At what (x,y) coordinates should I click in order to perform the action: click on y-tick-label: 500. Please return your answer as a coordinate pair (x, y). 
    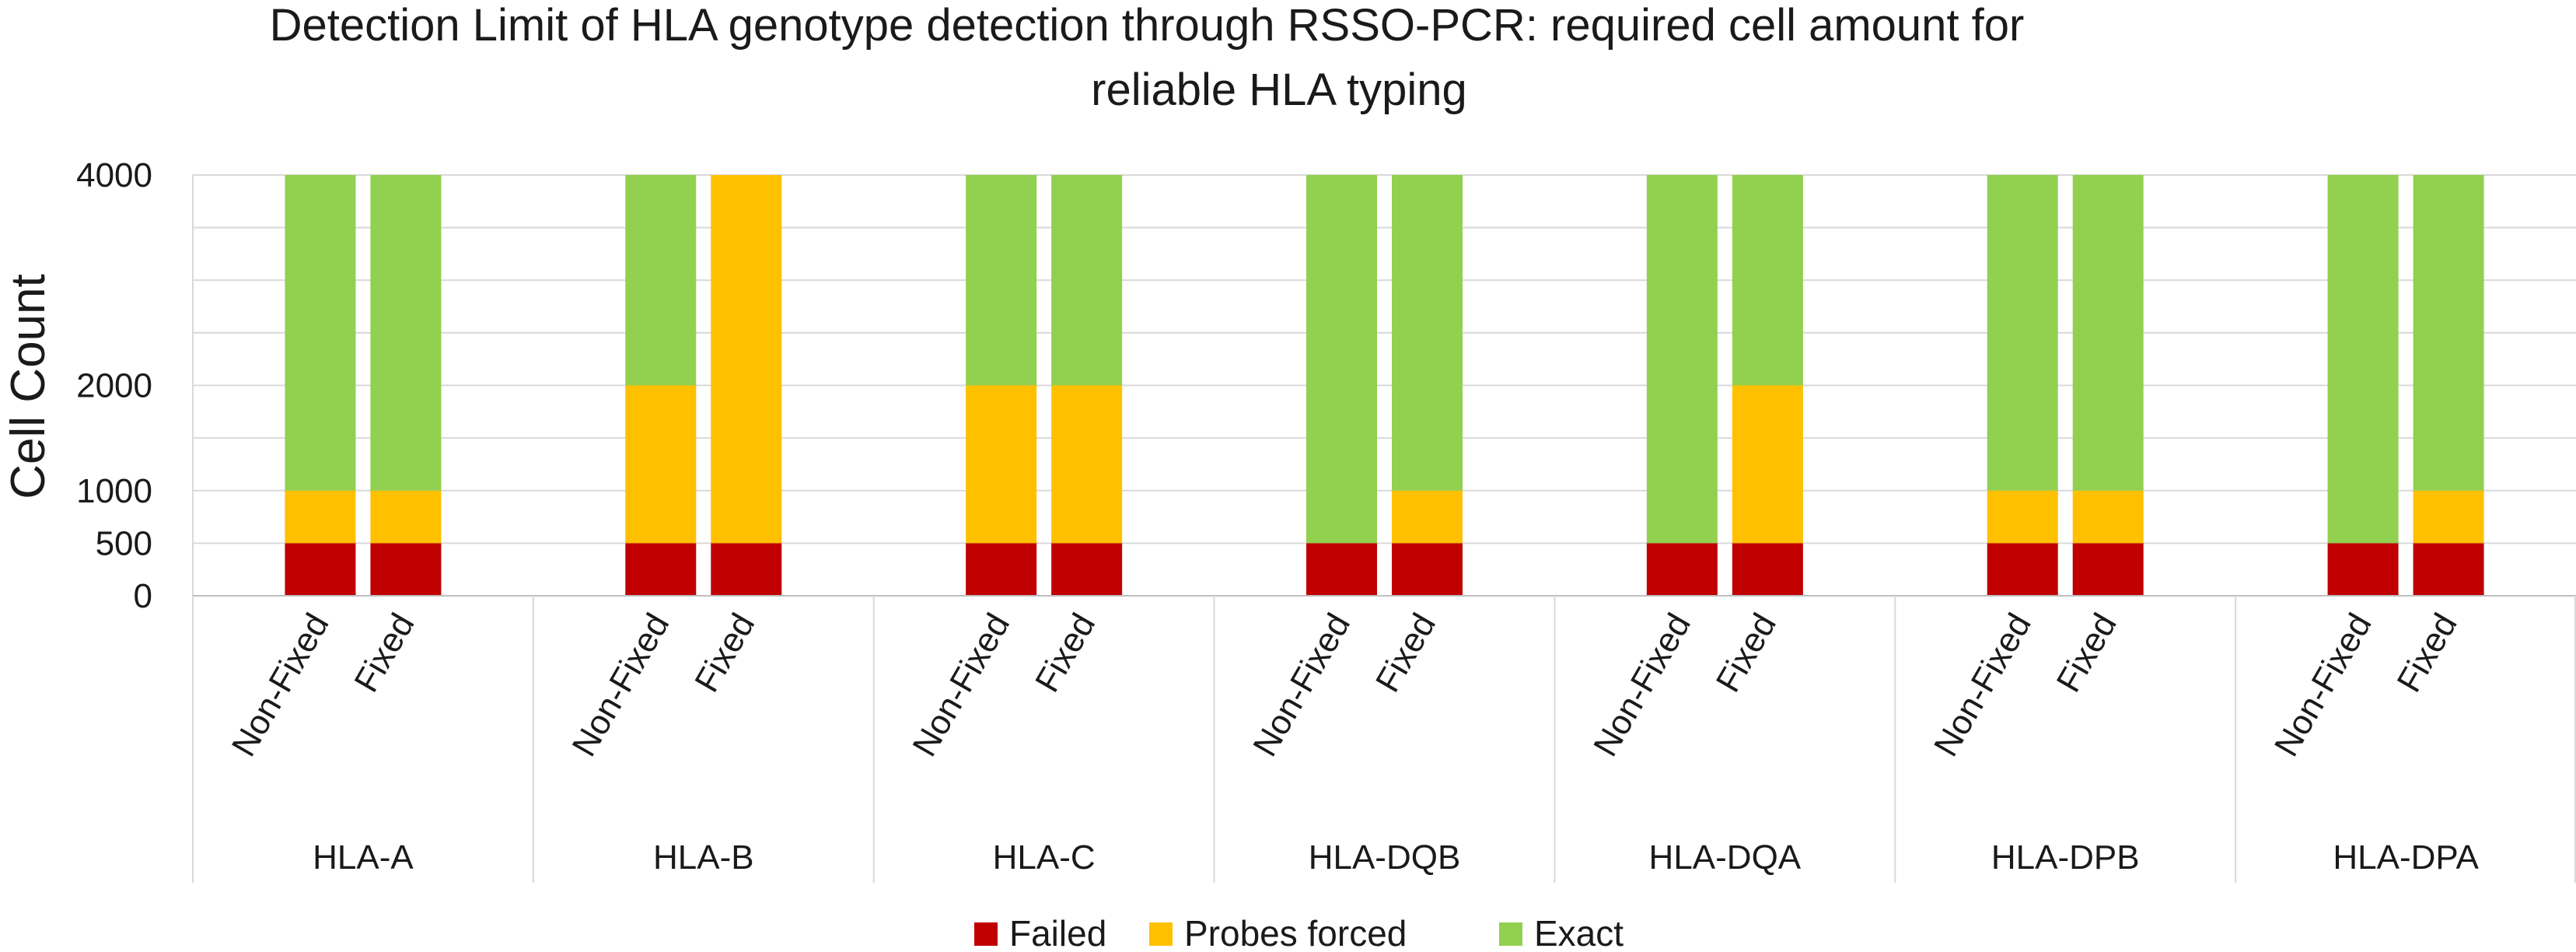
    Looking at the image, I should click on (124, 543).